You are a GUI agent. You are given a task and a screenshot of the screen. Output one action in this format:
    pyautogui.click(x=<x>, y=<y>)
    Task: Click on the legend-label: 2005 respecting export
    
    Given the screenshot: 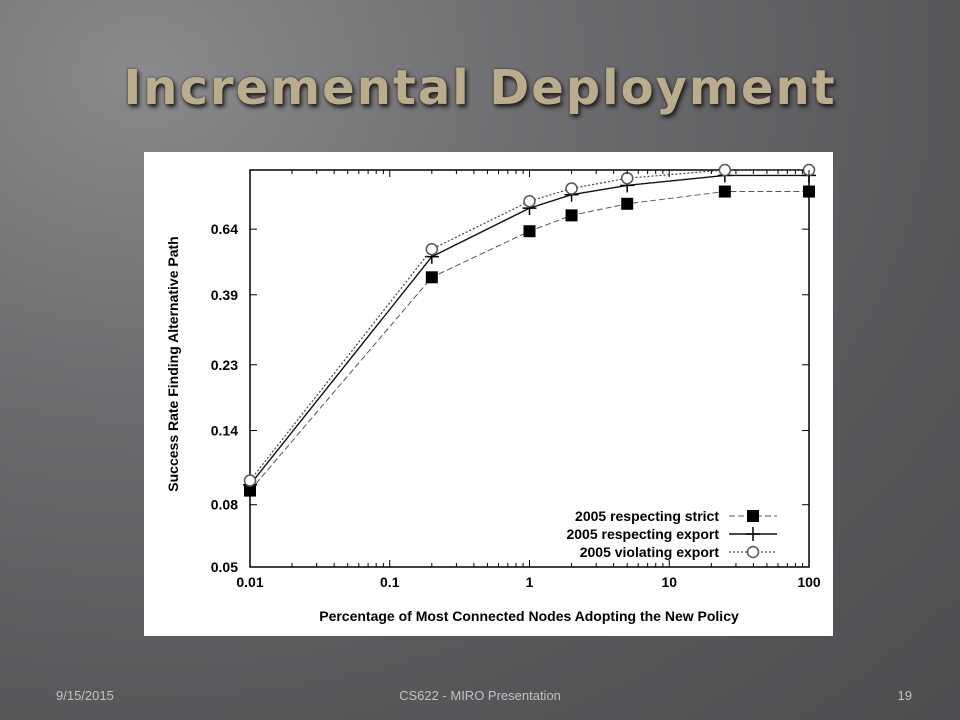 What is the action you would take?
    pyautogui.click(x=642, y=534)
    